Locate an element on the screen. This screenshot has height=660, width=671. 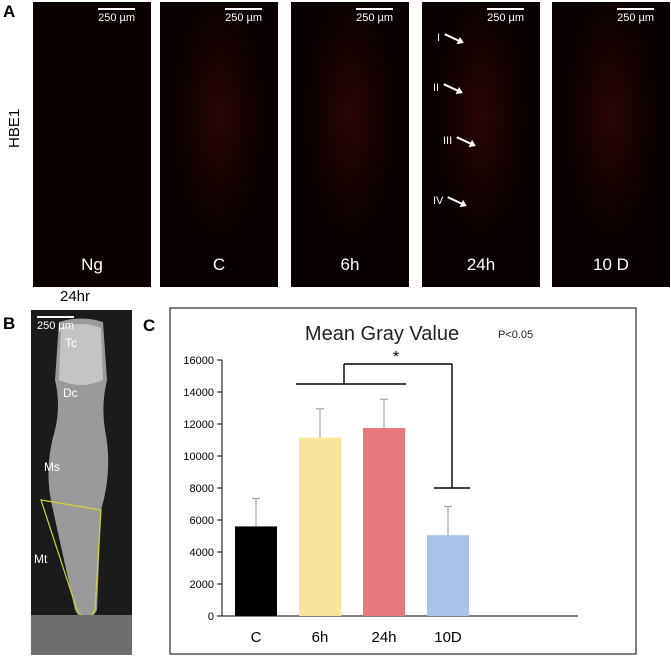
region-arrow-4: IV is located at coordinates (449, 201).